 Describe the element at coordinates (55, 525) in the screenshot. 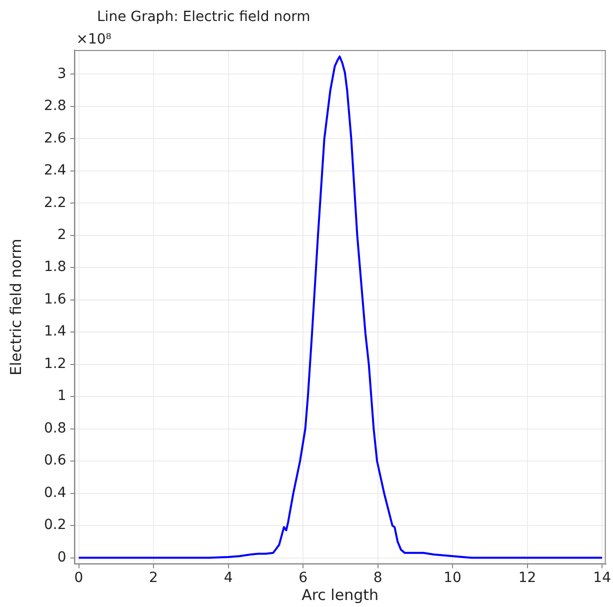

I see `y-tick-label: 0.2` at that location.